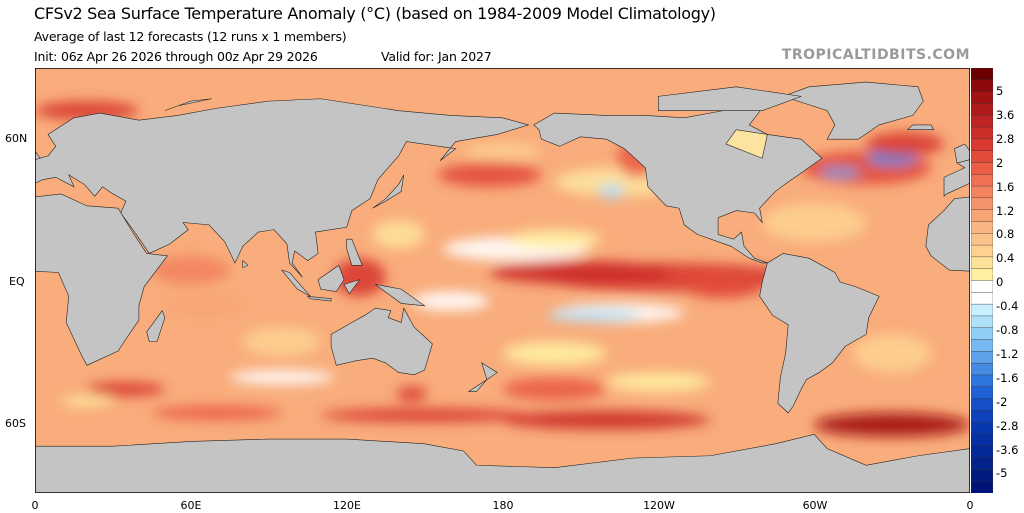 This screenshot has height=513, width=1024. Describe the element at coordinates (815, 505) in the screenshot. I see `lon-label: 60W` at that location.